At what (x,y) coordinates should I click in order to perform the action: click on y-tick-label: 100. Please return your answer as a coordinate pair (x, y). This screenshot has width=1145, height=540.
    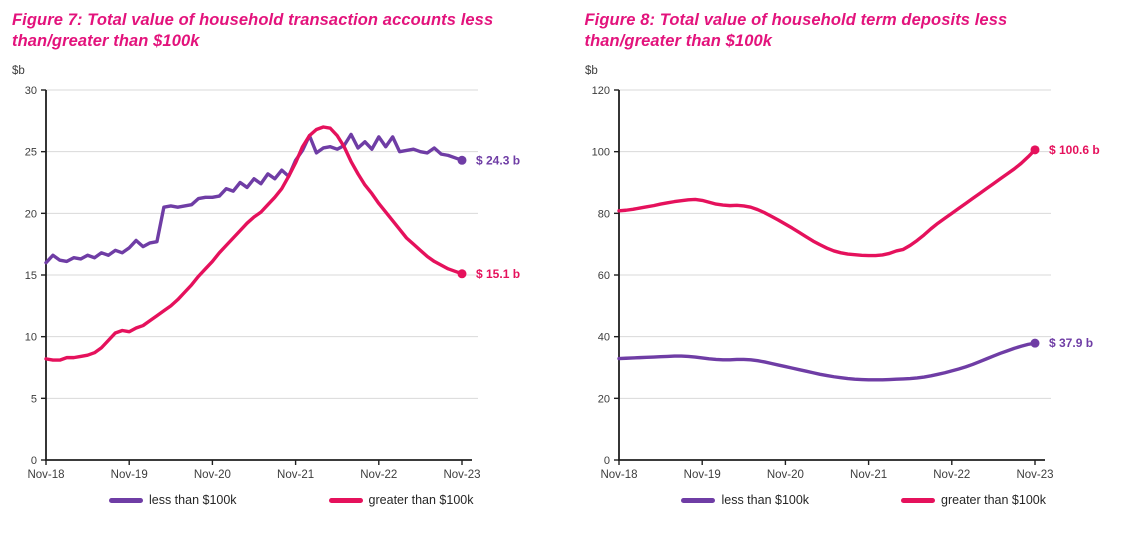
    Looking at the image, I should click on (600, 153).